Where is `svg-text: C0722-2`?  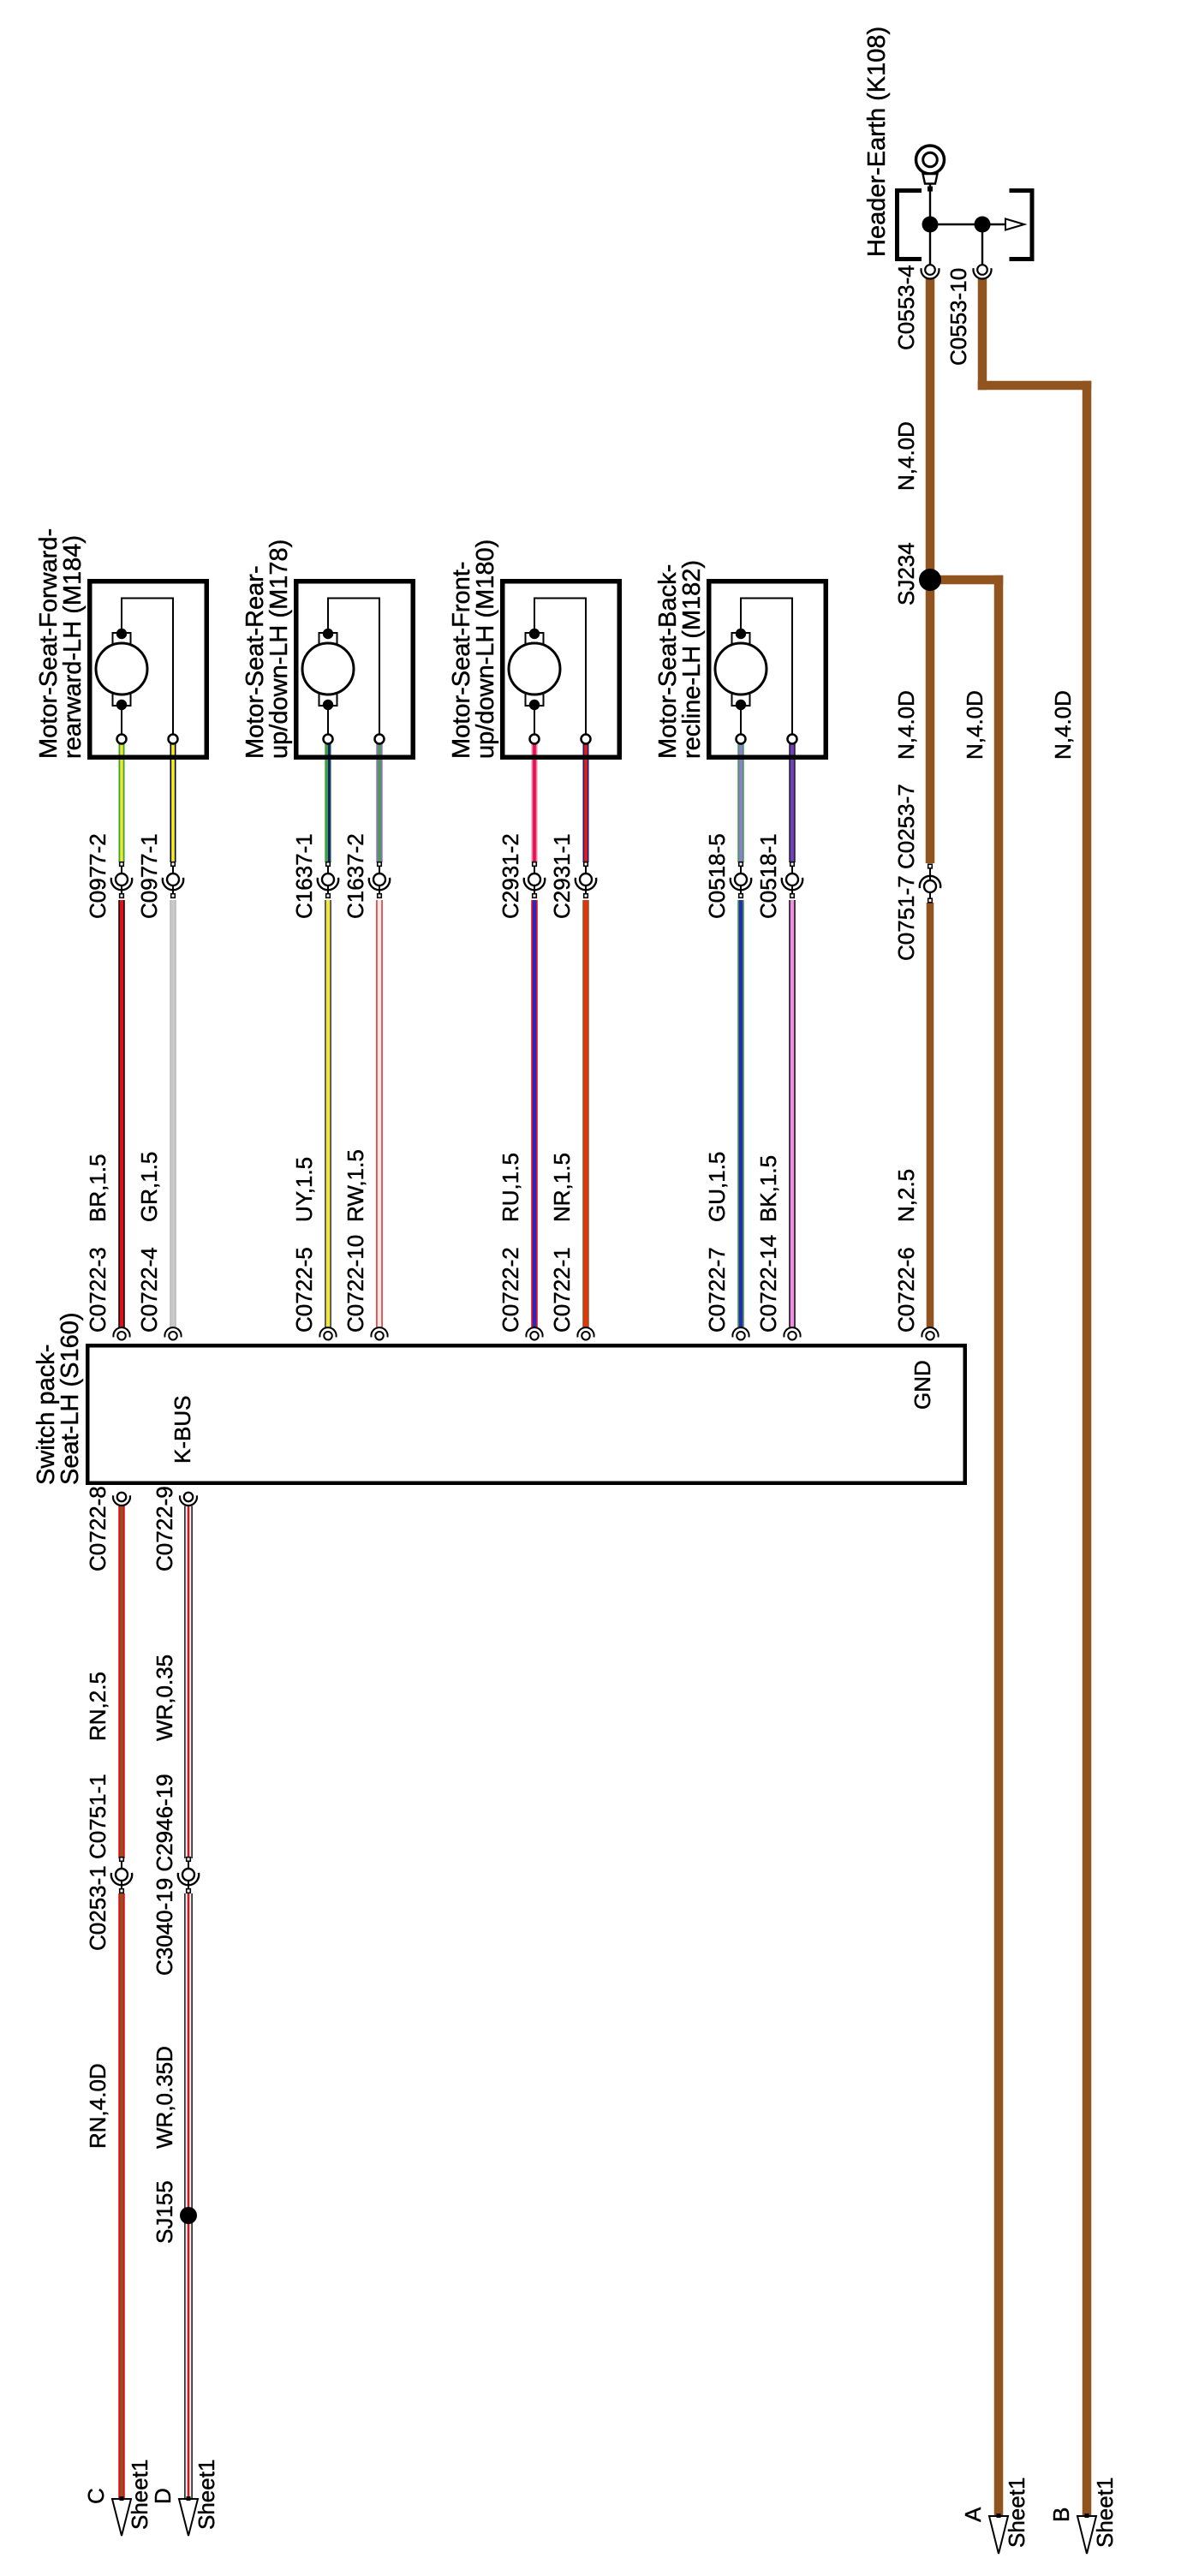
svg-text: C0722-2 is located at coordinates (511, 1290).